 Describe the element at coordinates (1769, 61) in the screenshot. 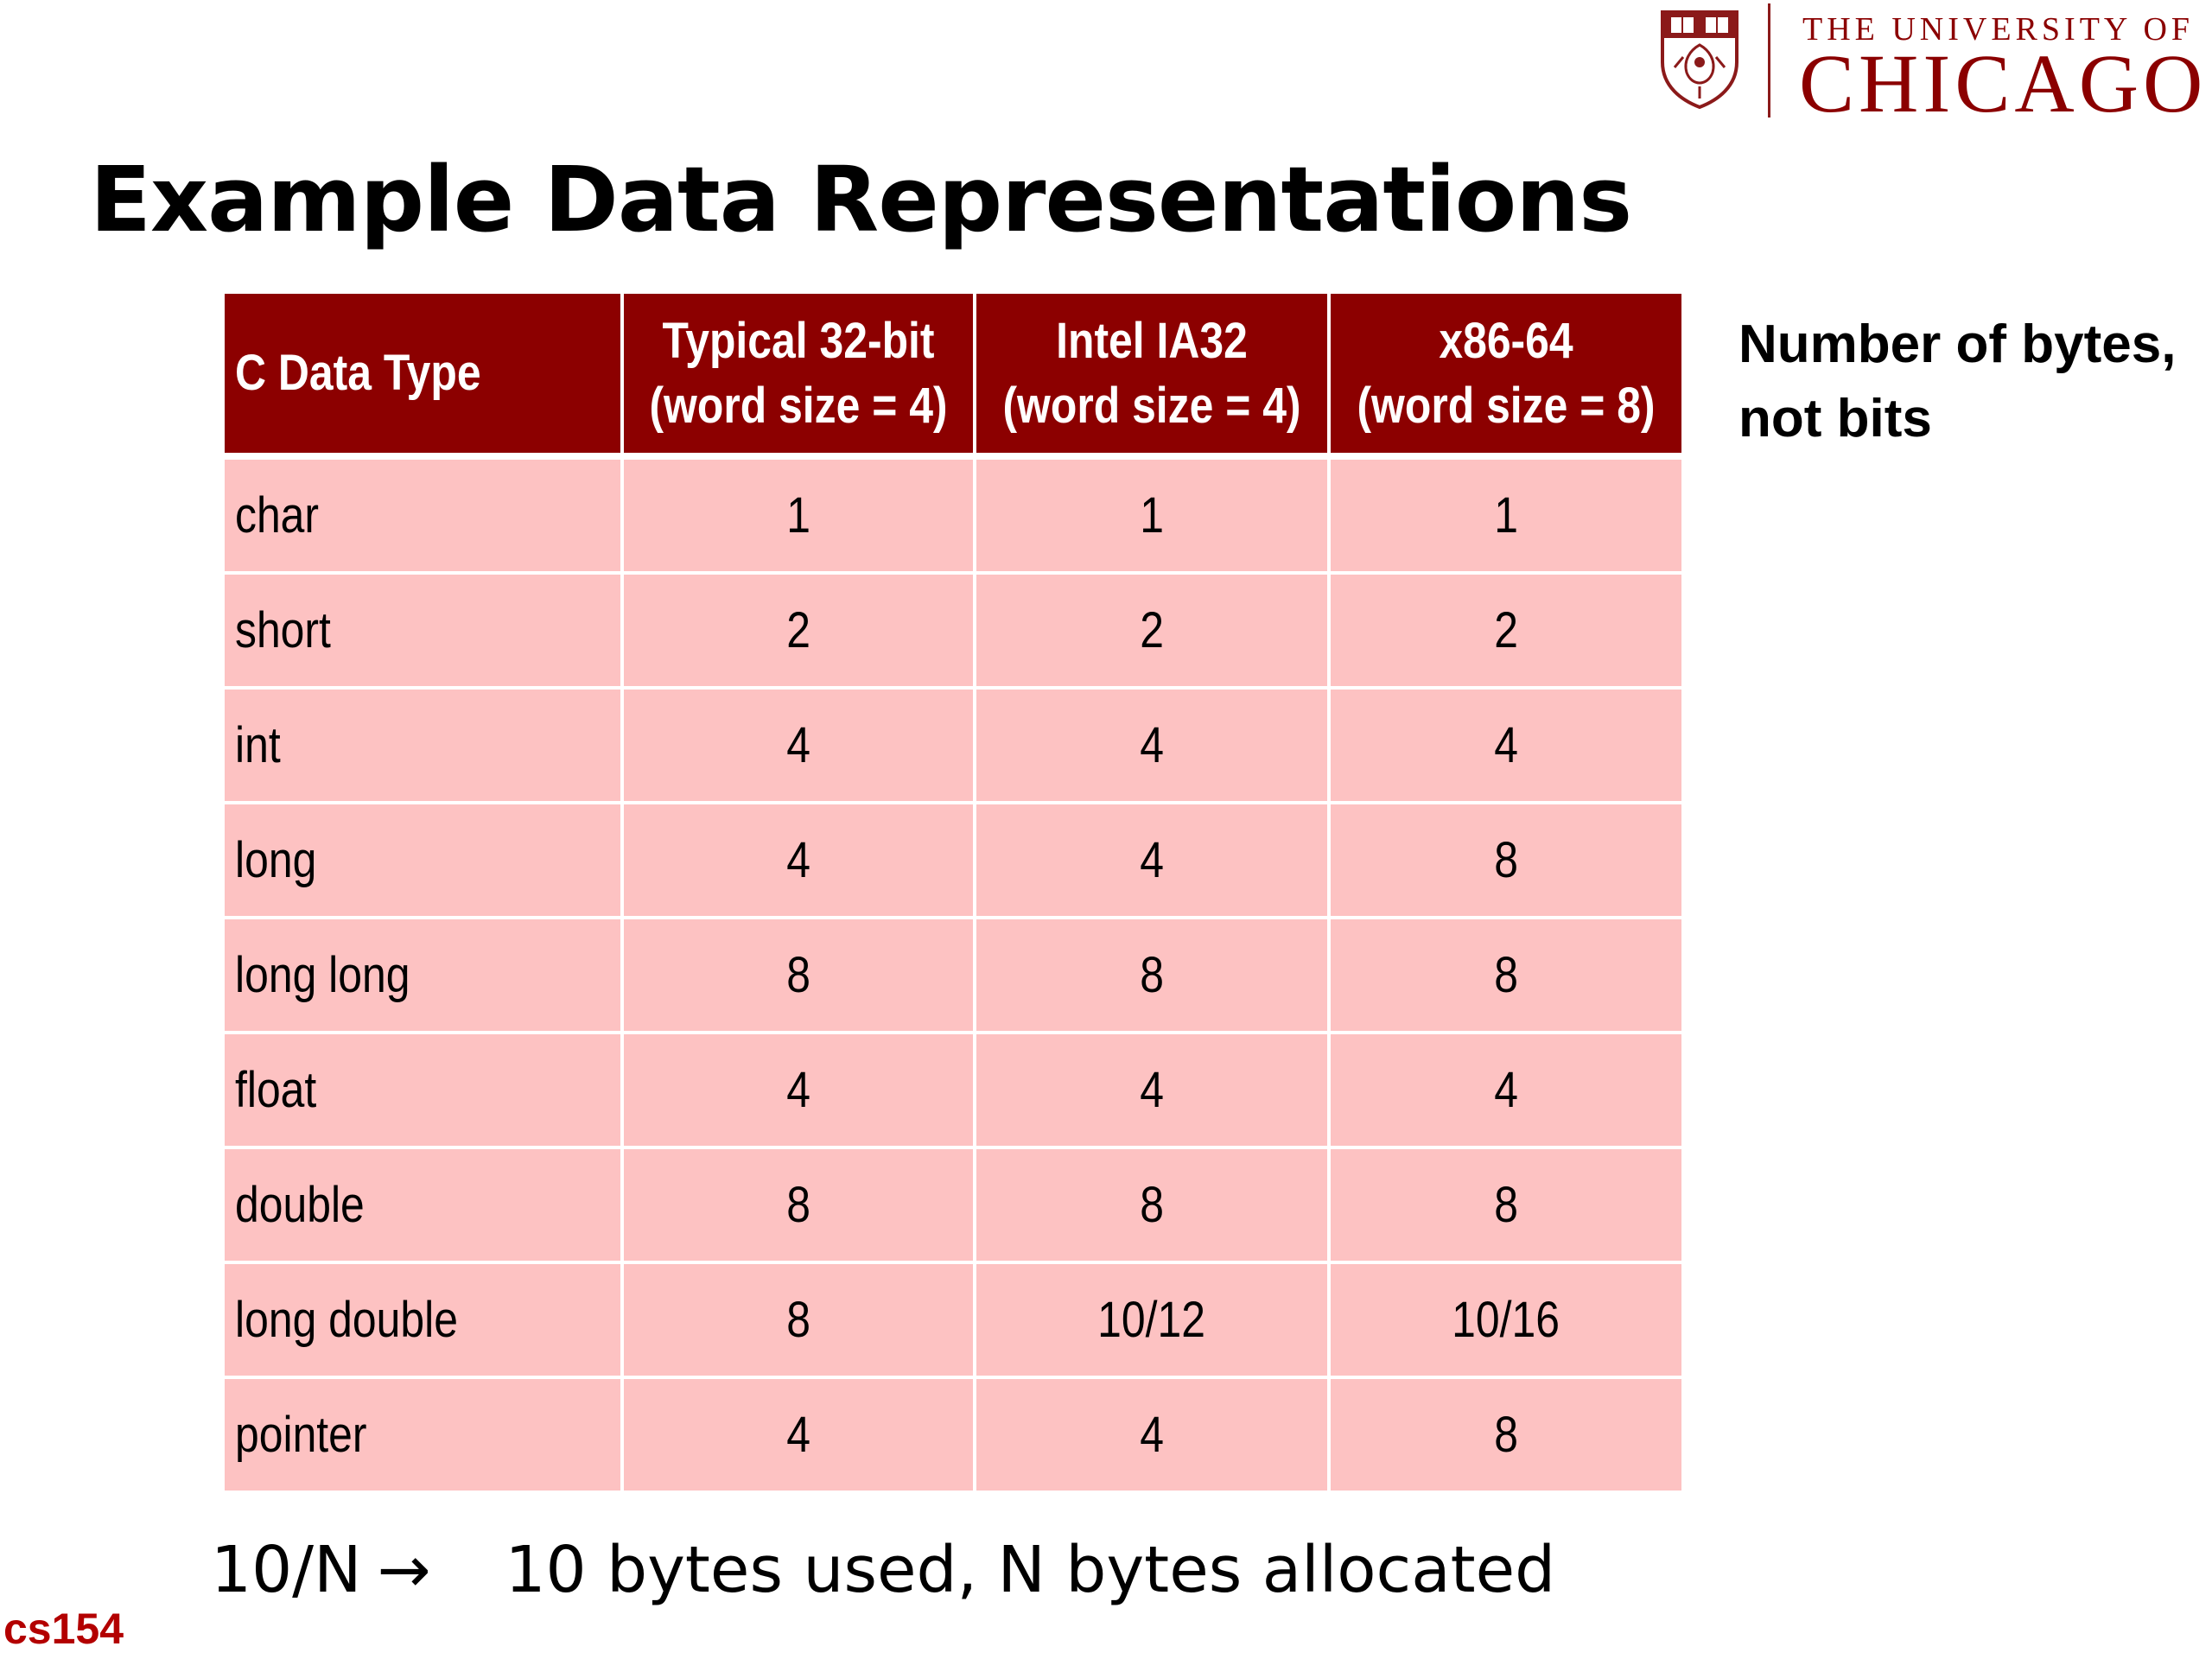

I see `logo-divider` at that location.